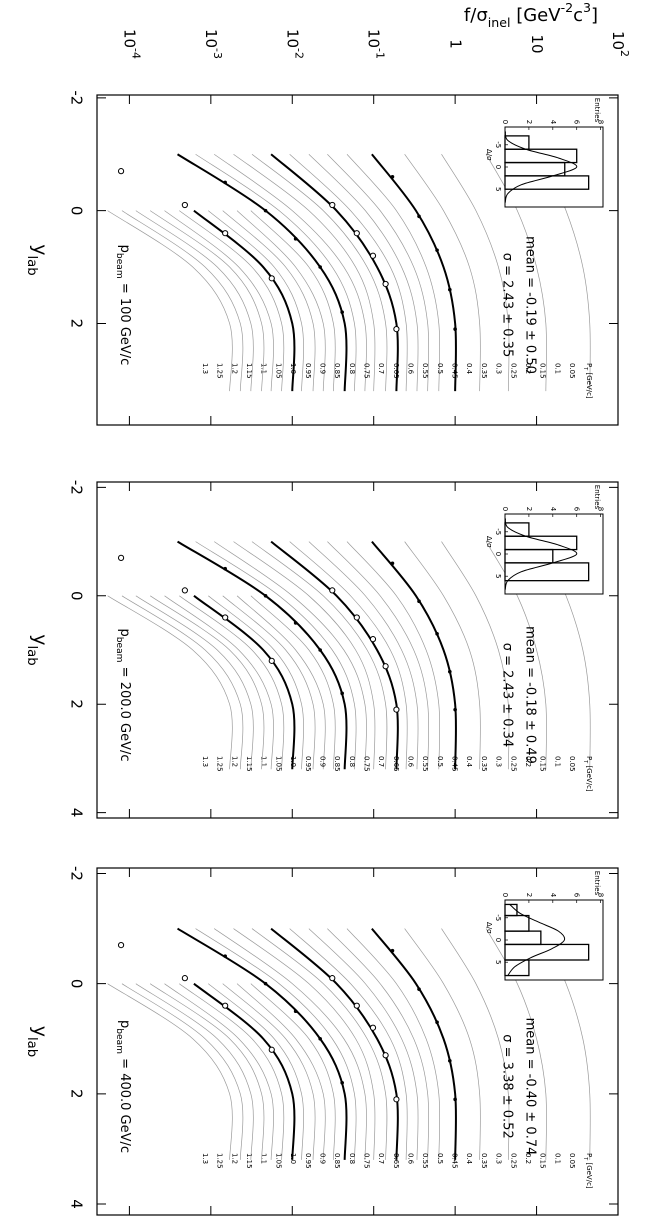 The width and height of the screenshot is (647, 1226). I want to click on beam-label: pbeam = 100 GeV/c, so click(124, 305).